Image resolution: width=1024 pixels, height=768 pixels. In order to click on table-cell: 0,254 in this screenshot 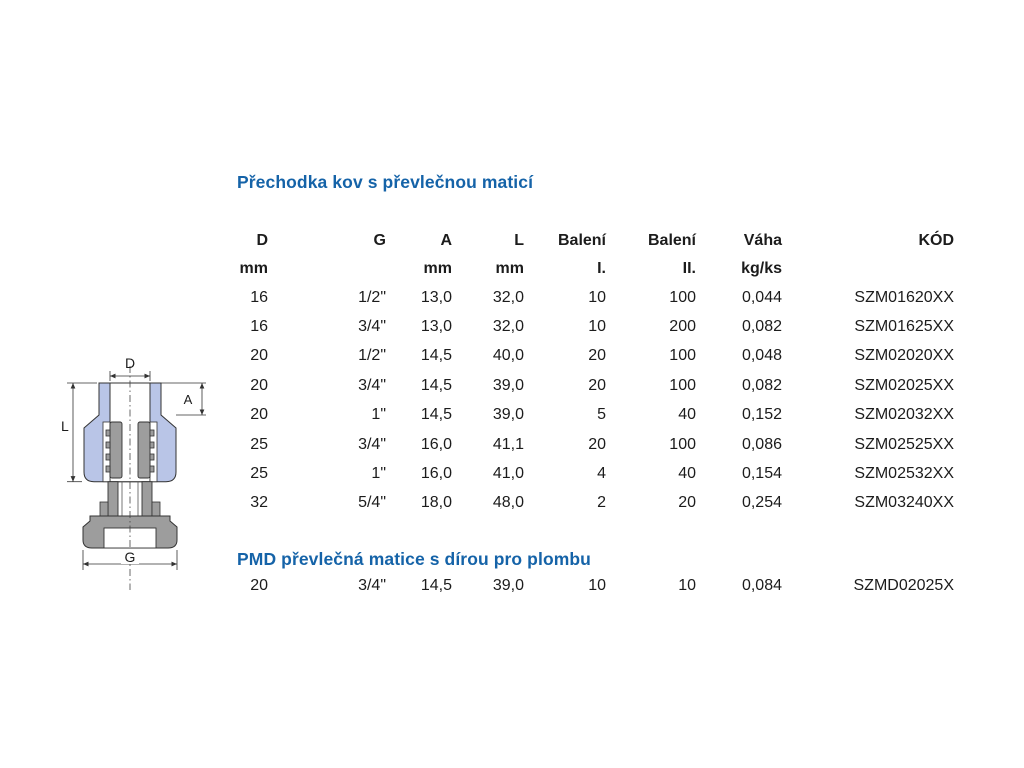, I will do `click(761, 503)`.